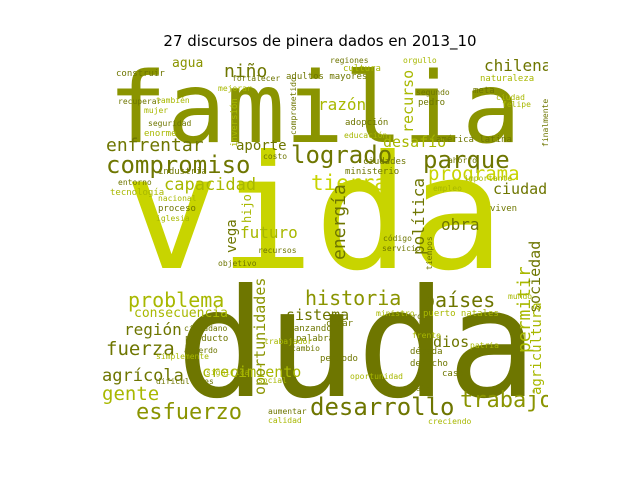  Describe the element at coordinates (232, 236) in the screenshot. I see `word-vega: vega` at that location.